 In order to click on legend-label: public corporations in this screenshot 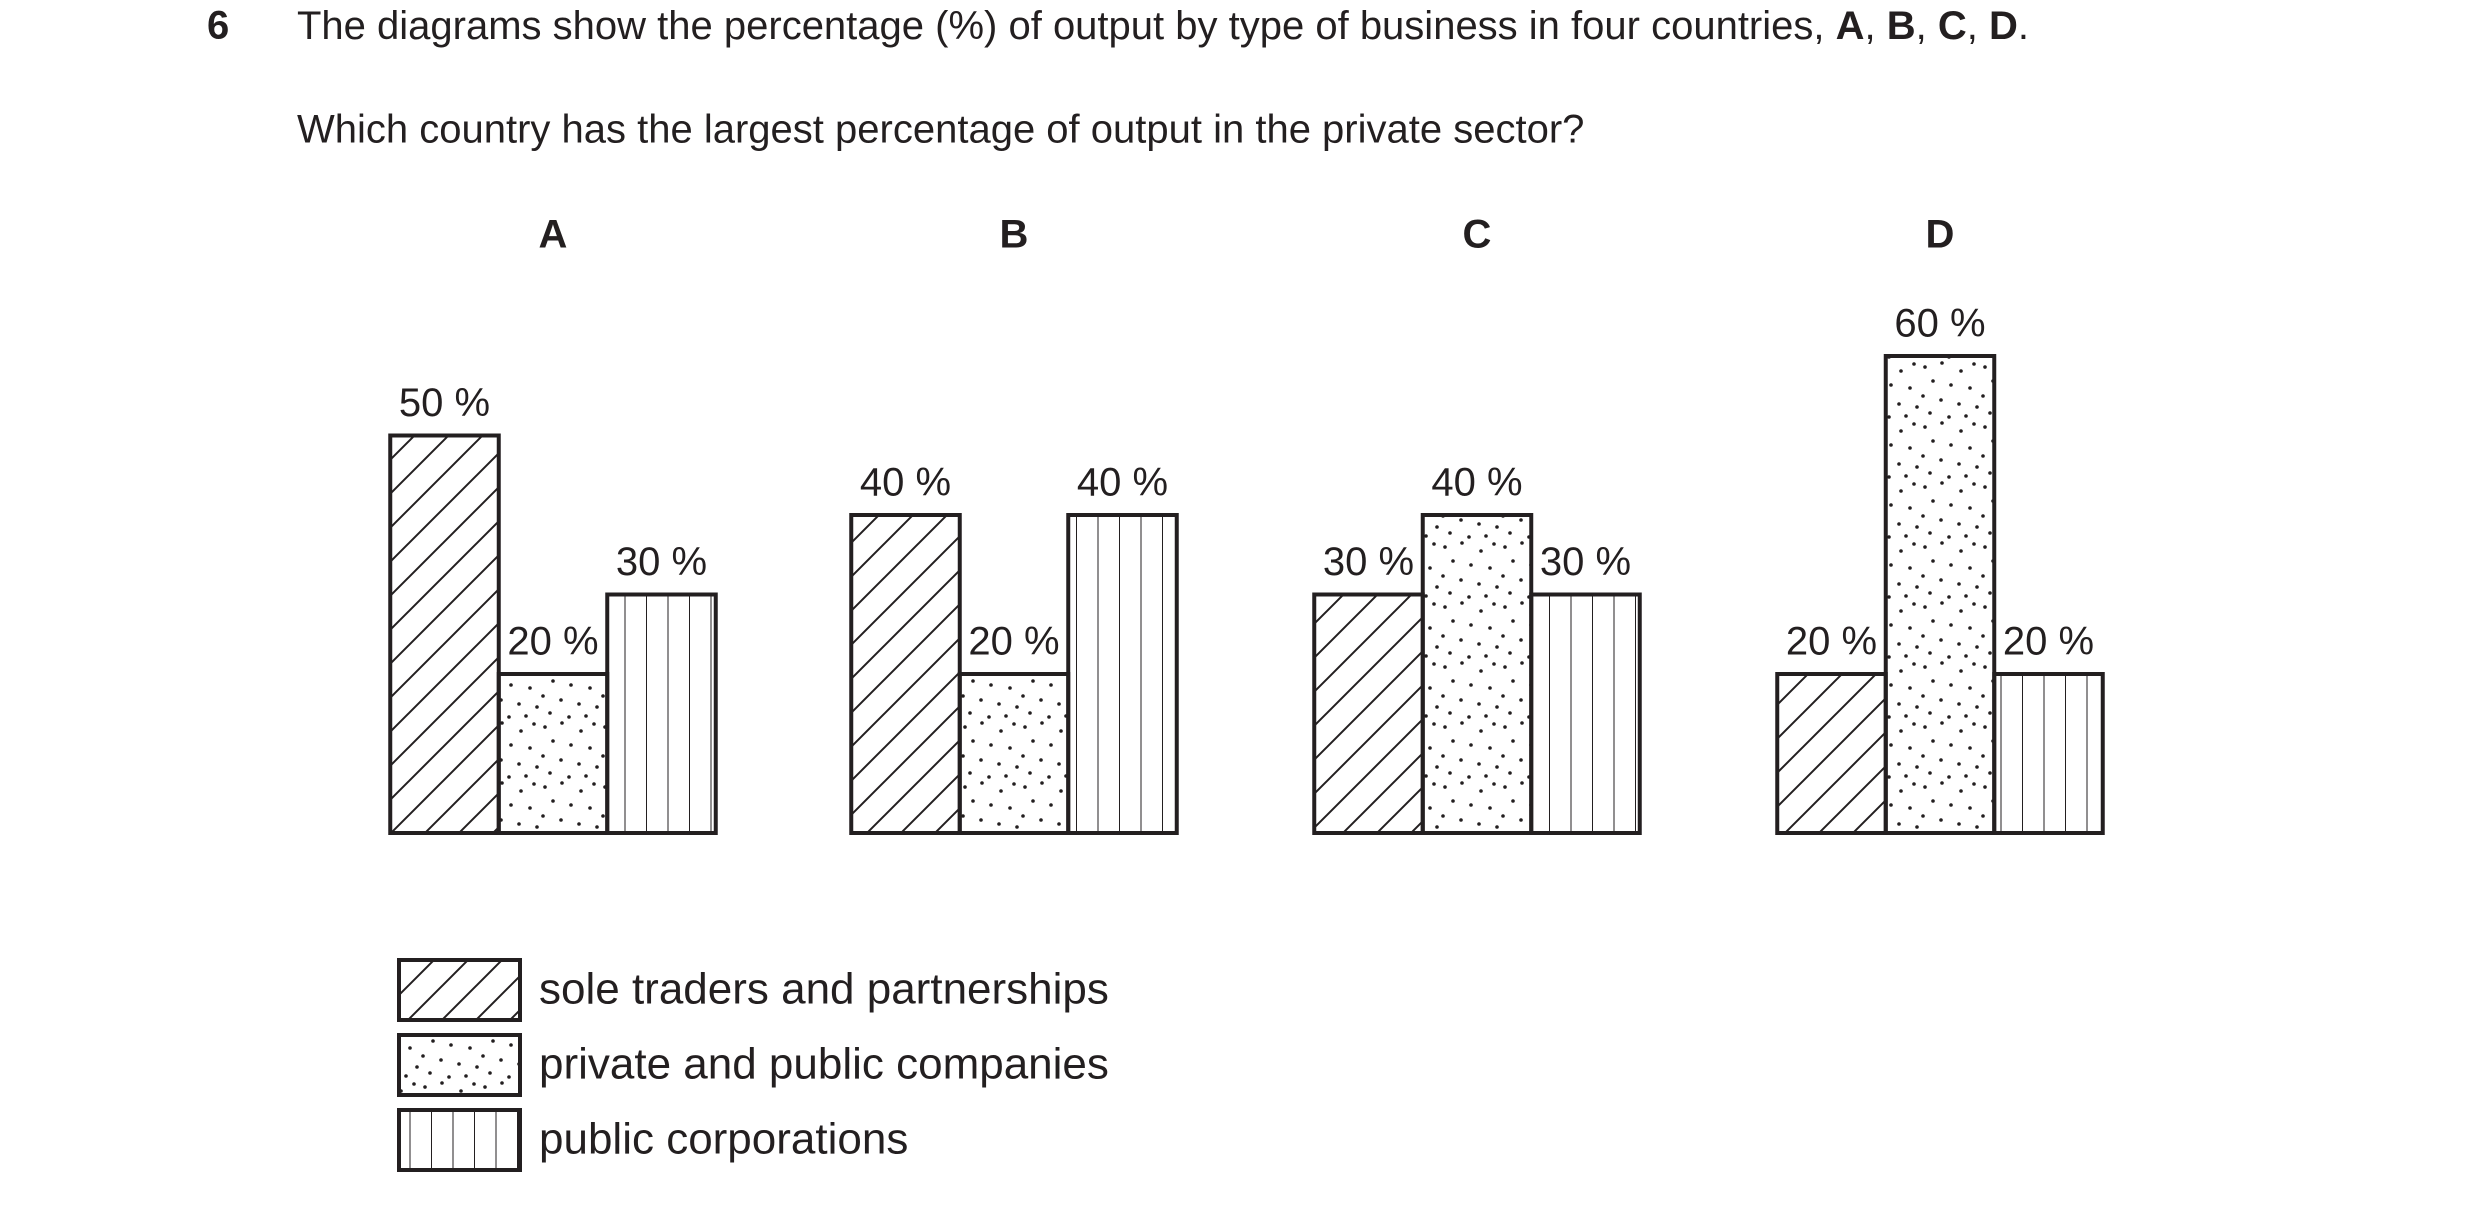, I will do `click(723, 1139)`.